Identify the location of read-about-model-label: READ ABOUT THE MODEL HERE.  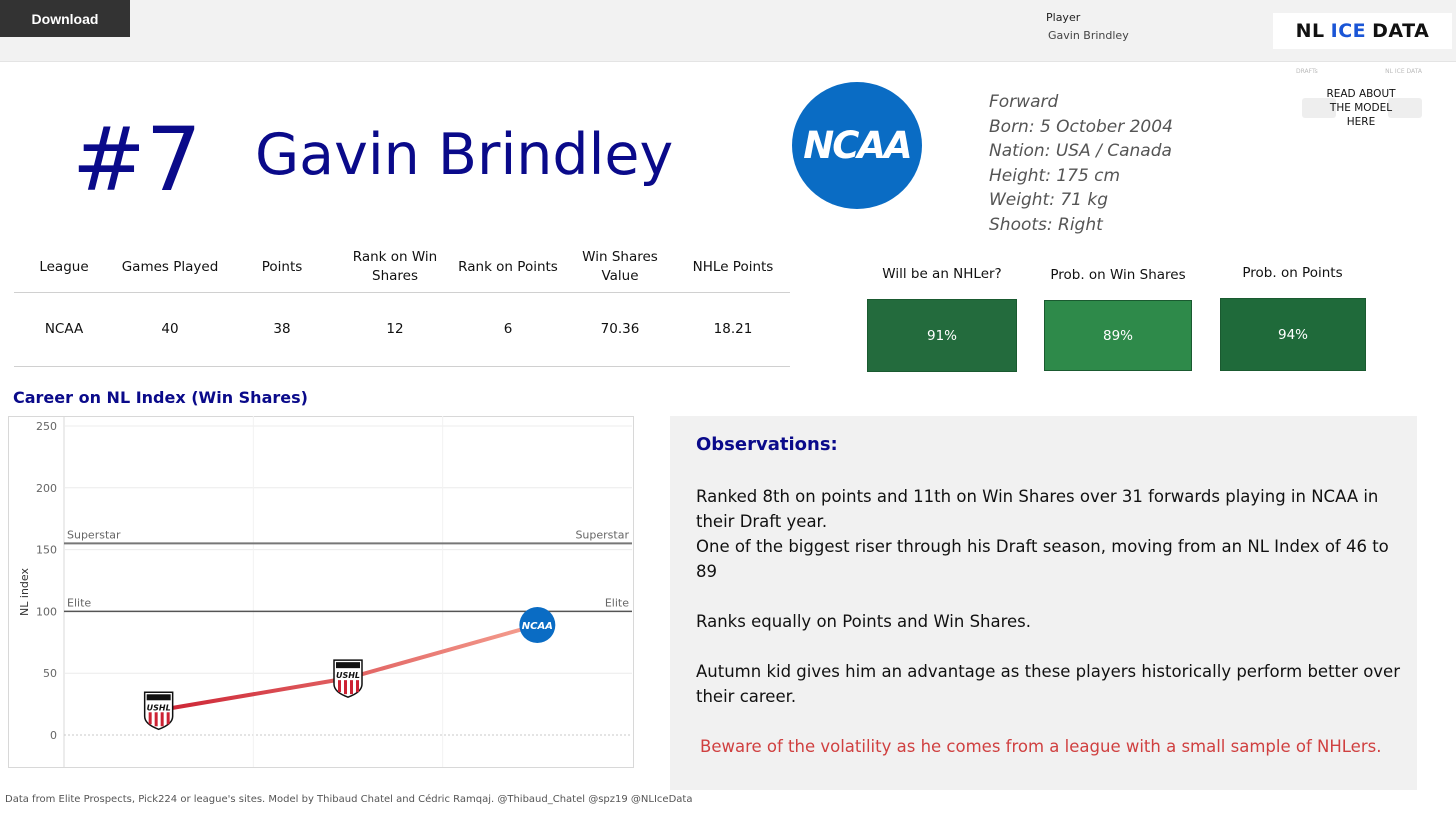
(1361, 108).